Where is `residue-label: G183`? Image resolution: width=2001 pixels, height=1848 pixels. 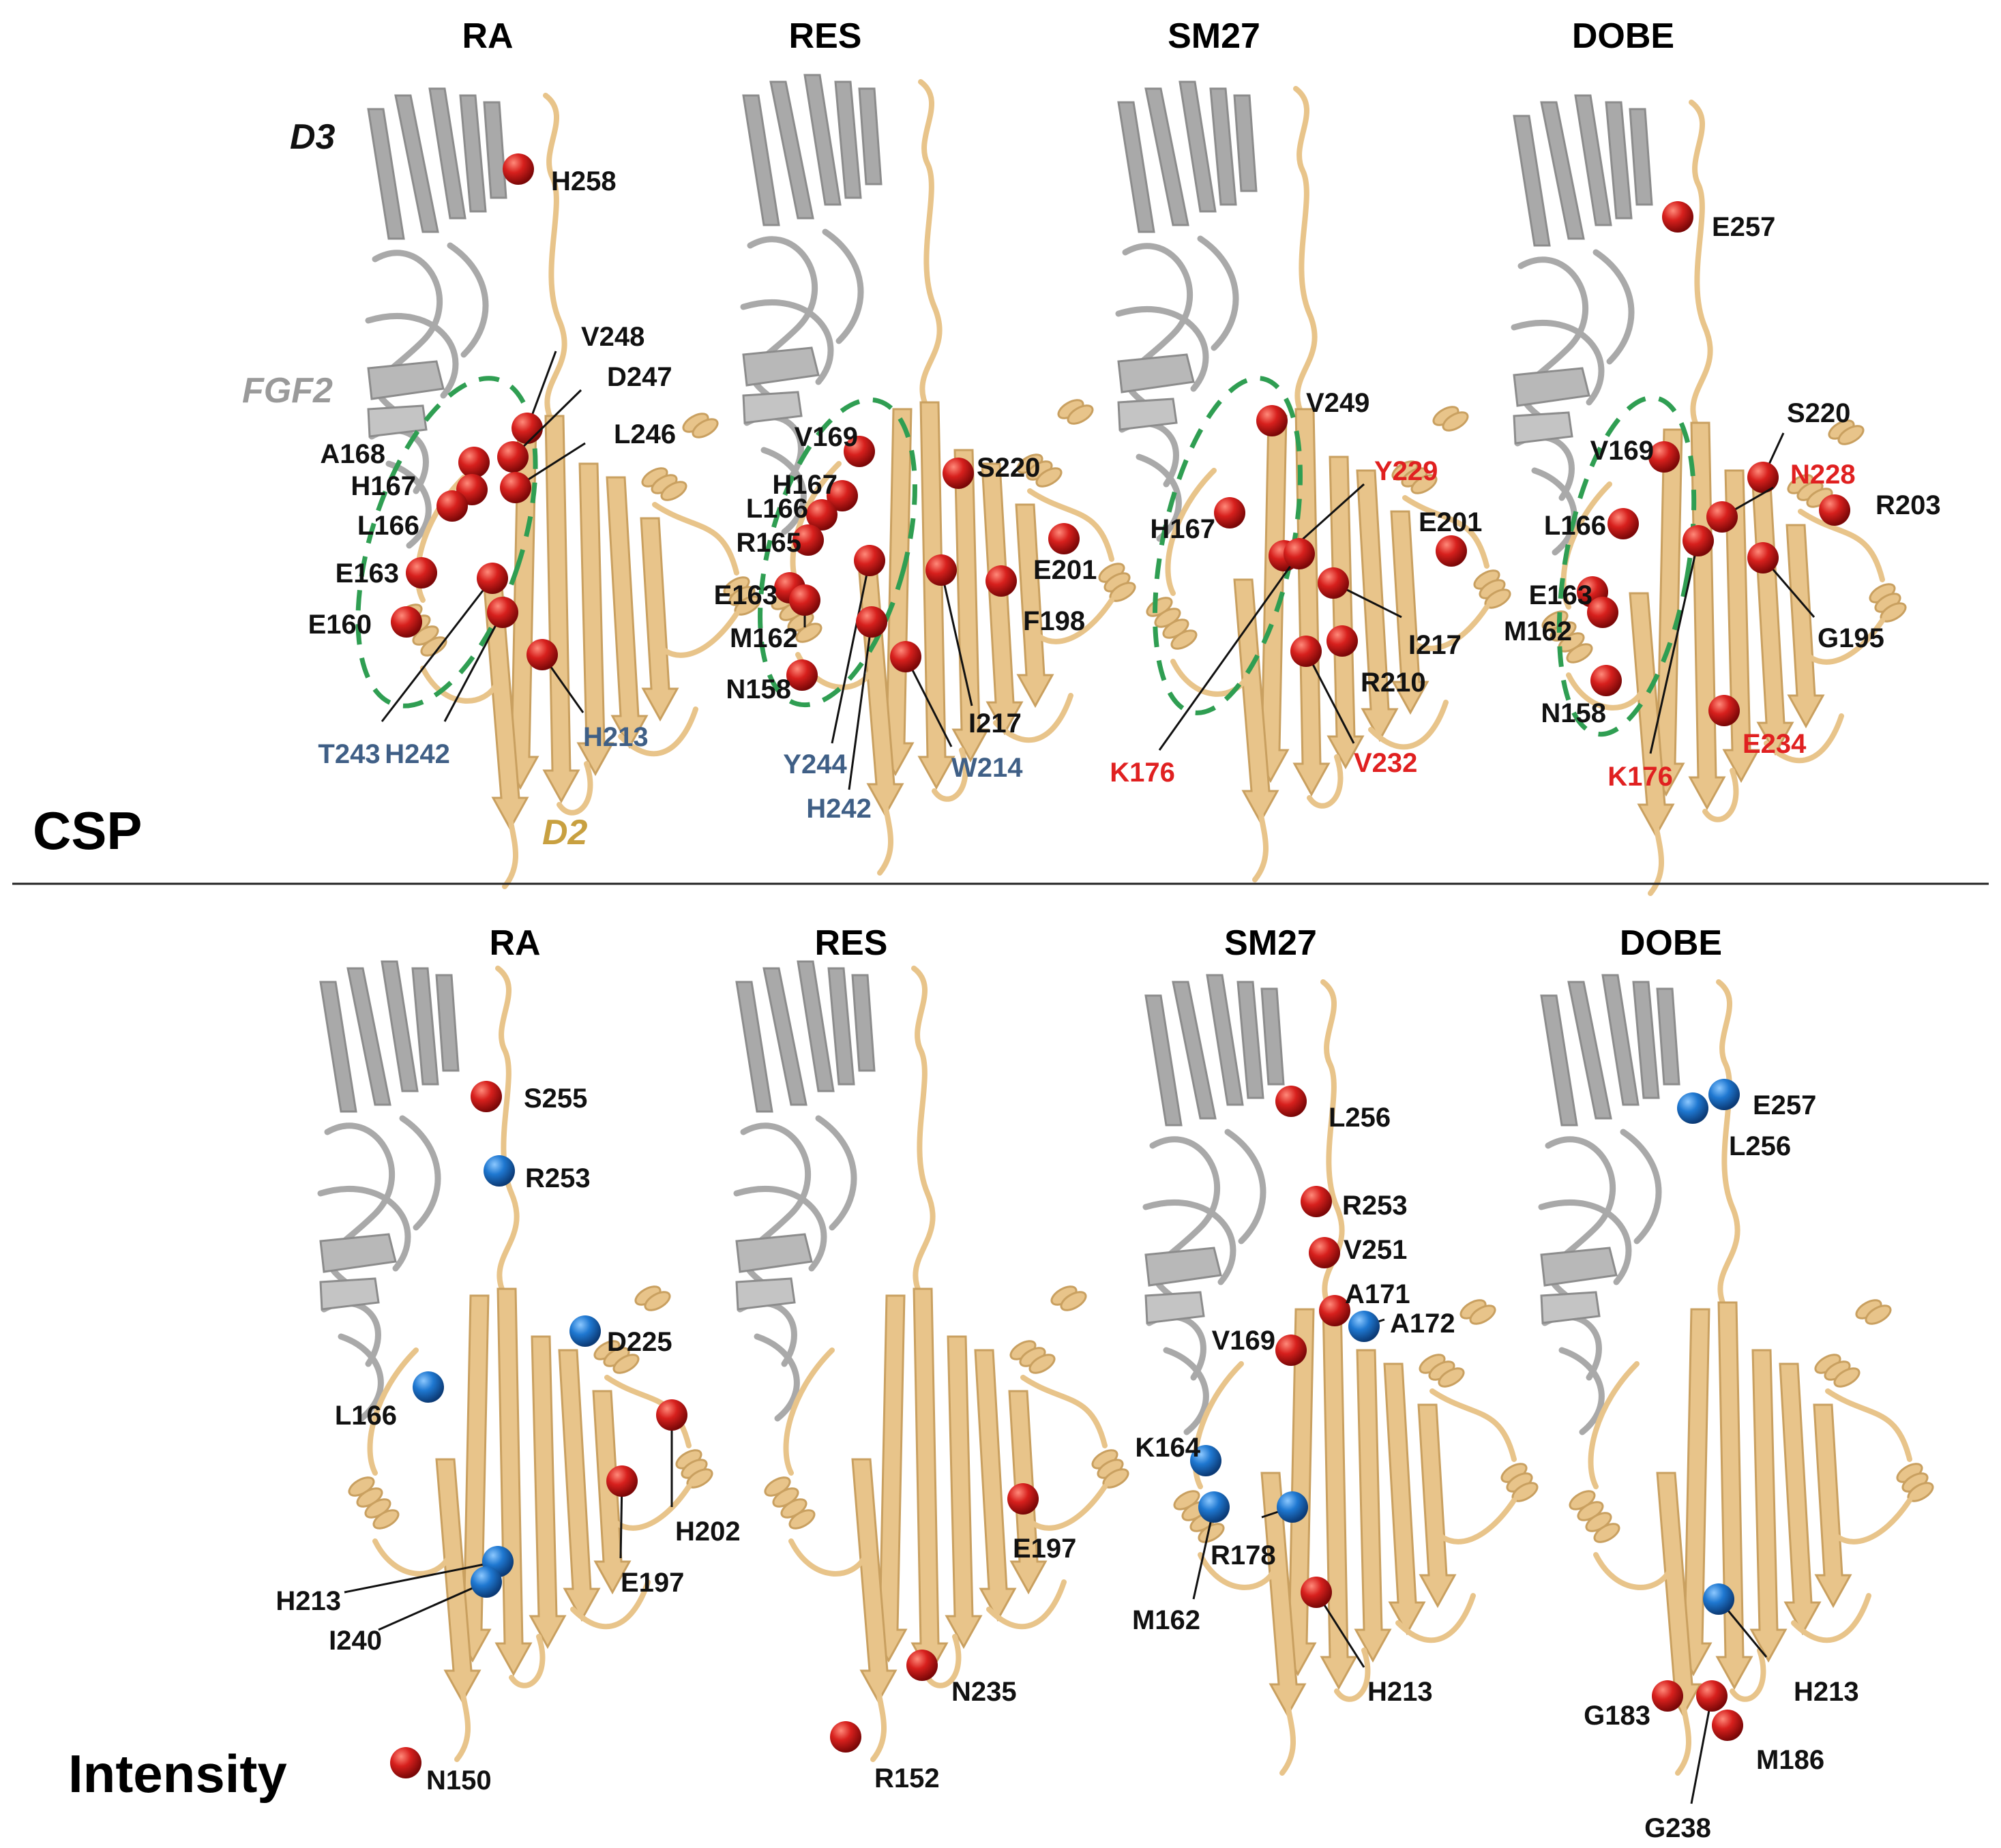
residue-label: G183 is located at coordinates (1617, 1716).